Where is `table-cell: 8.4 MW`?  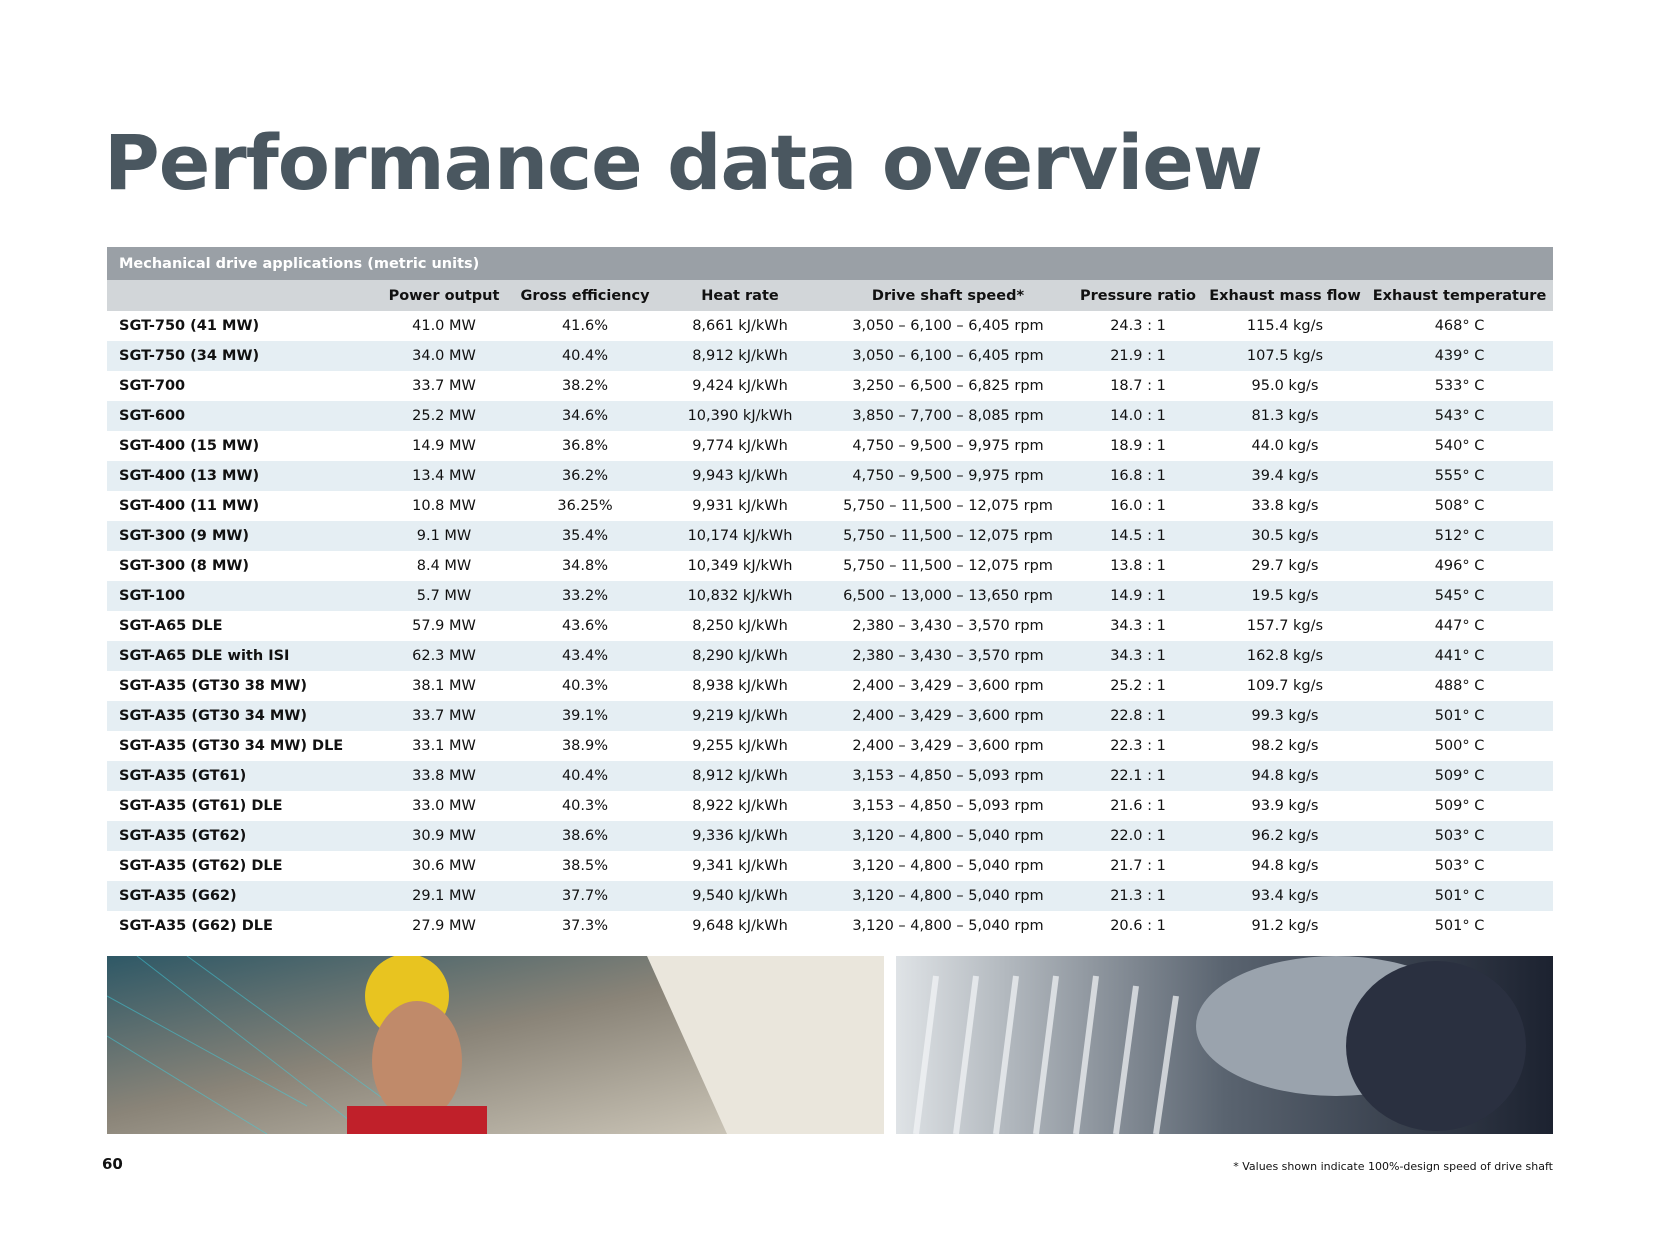
table-cell: 8.4 MW is located at coordinates (444, 566).